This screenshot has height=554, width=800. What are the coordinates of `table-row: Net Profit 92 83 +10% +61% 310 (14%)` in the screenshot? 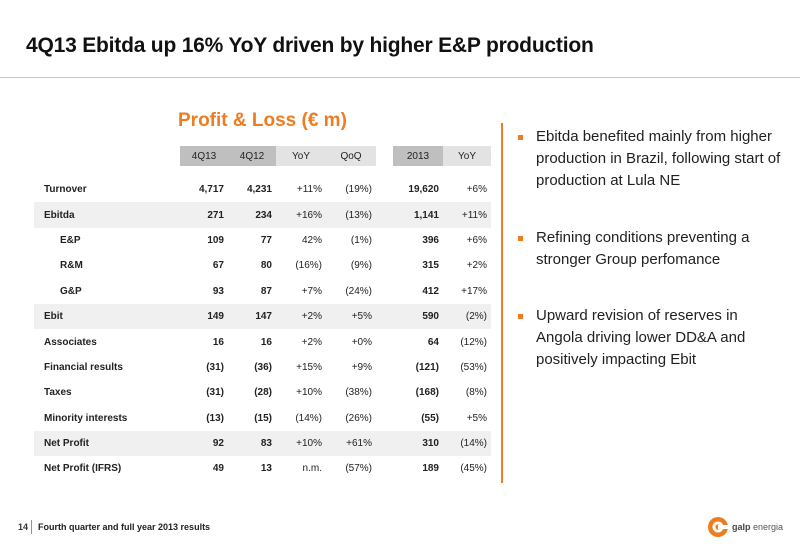 It's located at (262, 443).